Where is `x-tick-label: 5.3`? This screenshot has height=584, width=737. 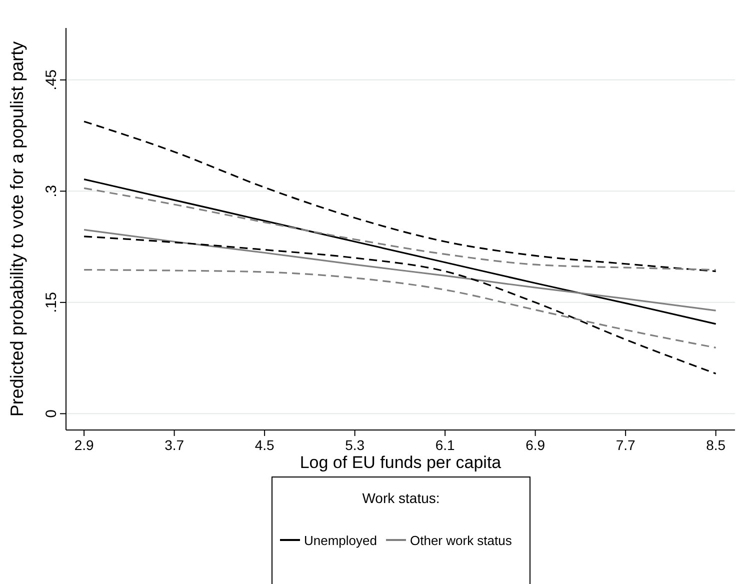 x-tick-label: 5.3 is located at coordinates (355, 445).